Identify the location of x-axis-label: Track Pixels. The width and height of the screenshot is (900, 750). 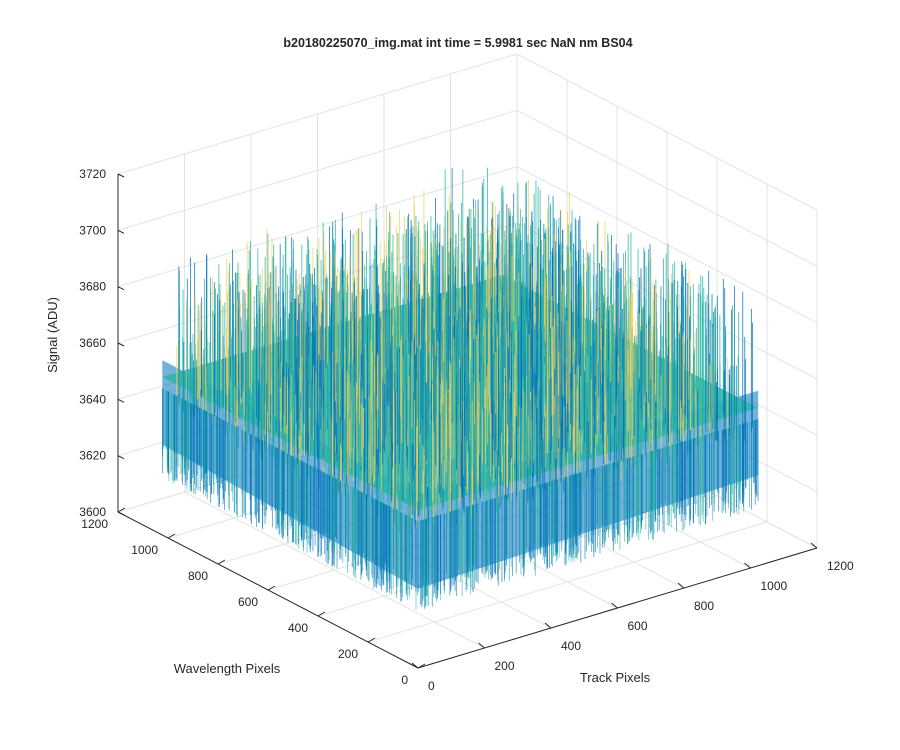
(615, 677).